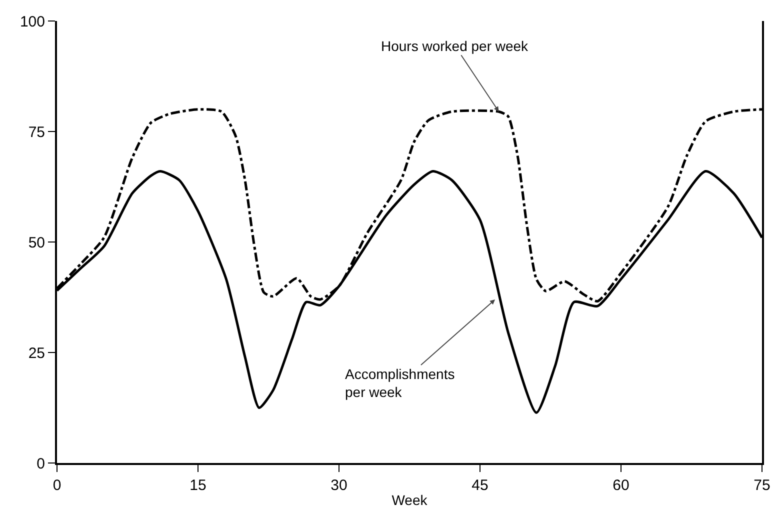 The width and height of the screenshot is (771, 511). I want to click on x-axis-title: Week, so click(410, 500).